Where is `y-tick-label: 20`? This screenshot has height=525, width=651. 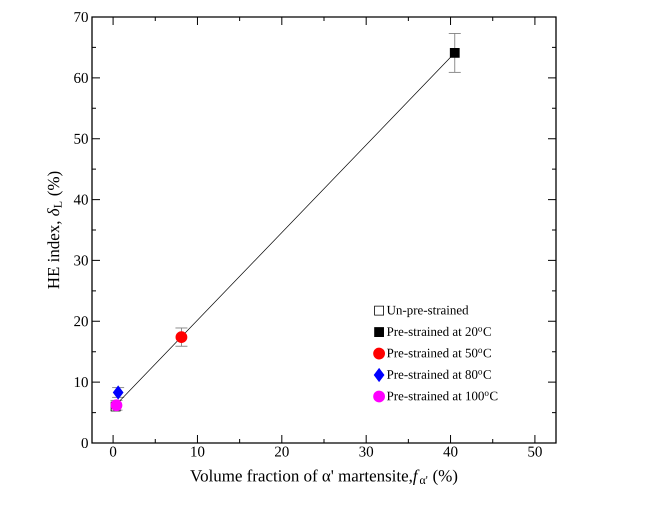
y-tick-label: 20 is located at coordinates (81, 321).